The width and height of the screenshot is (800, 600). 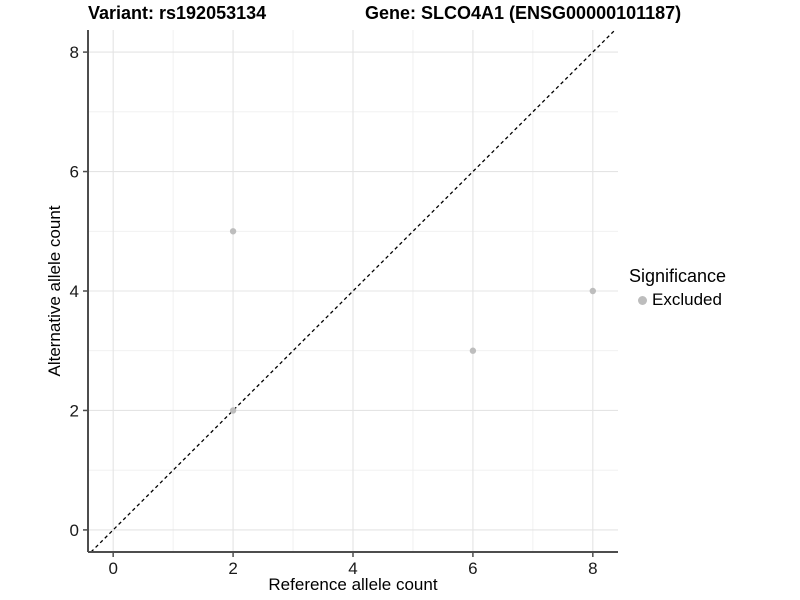 I want to click on y-axis-title: Alternative allele count, so click(x=54, y=291).